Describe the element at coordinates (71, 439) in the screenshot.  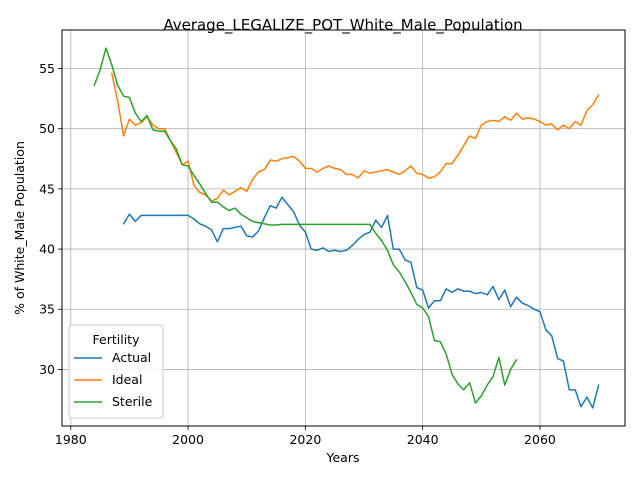
I see `x-tick-label: 1980` at that location.